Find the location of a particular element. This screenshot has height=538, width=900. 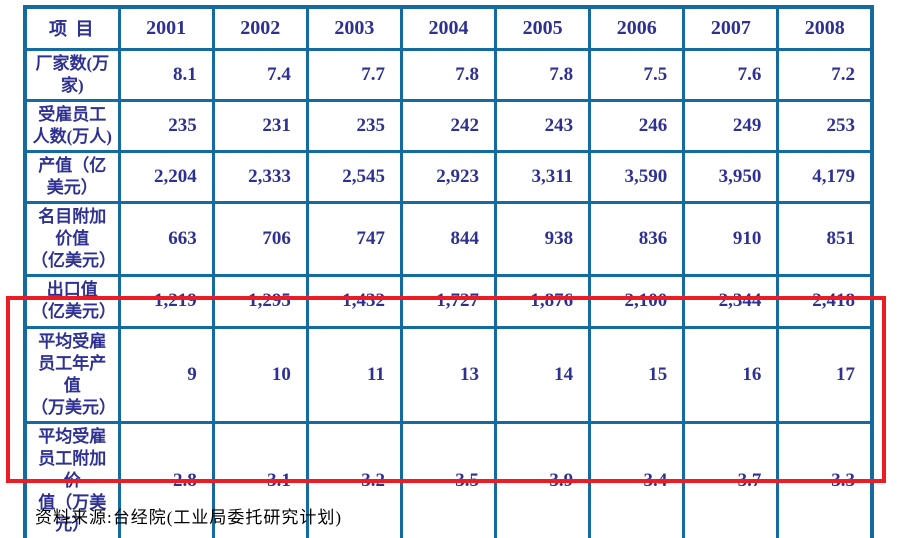

row-label: 平均受雇员工附加价 值（万美元） is located at coordinates (72, 479).